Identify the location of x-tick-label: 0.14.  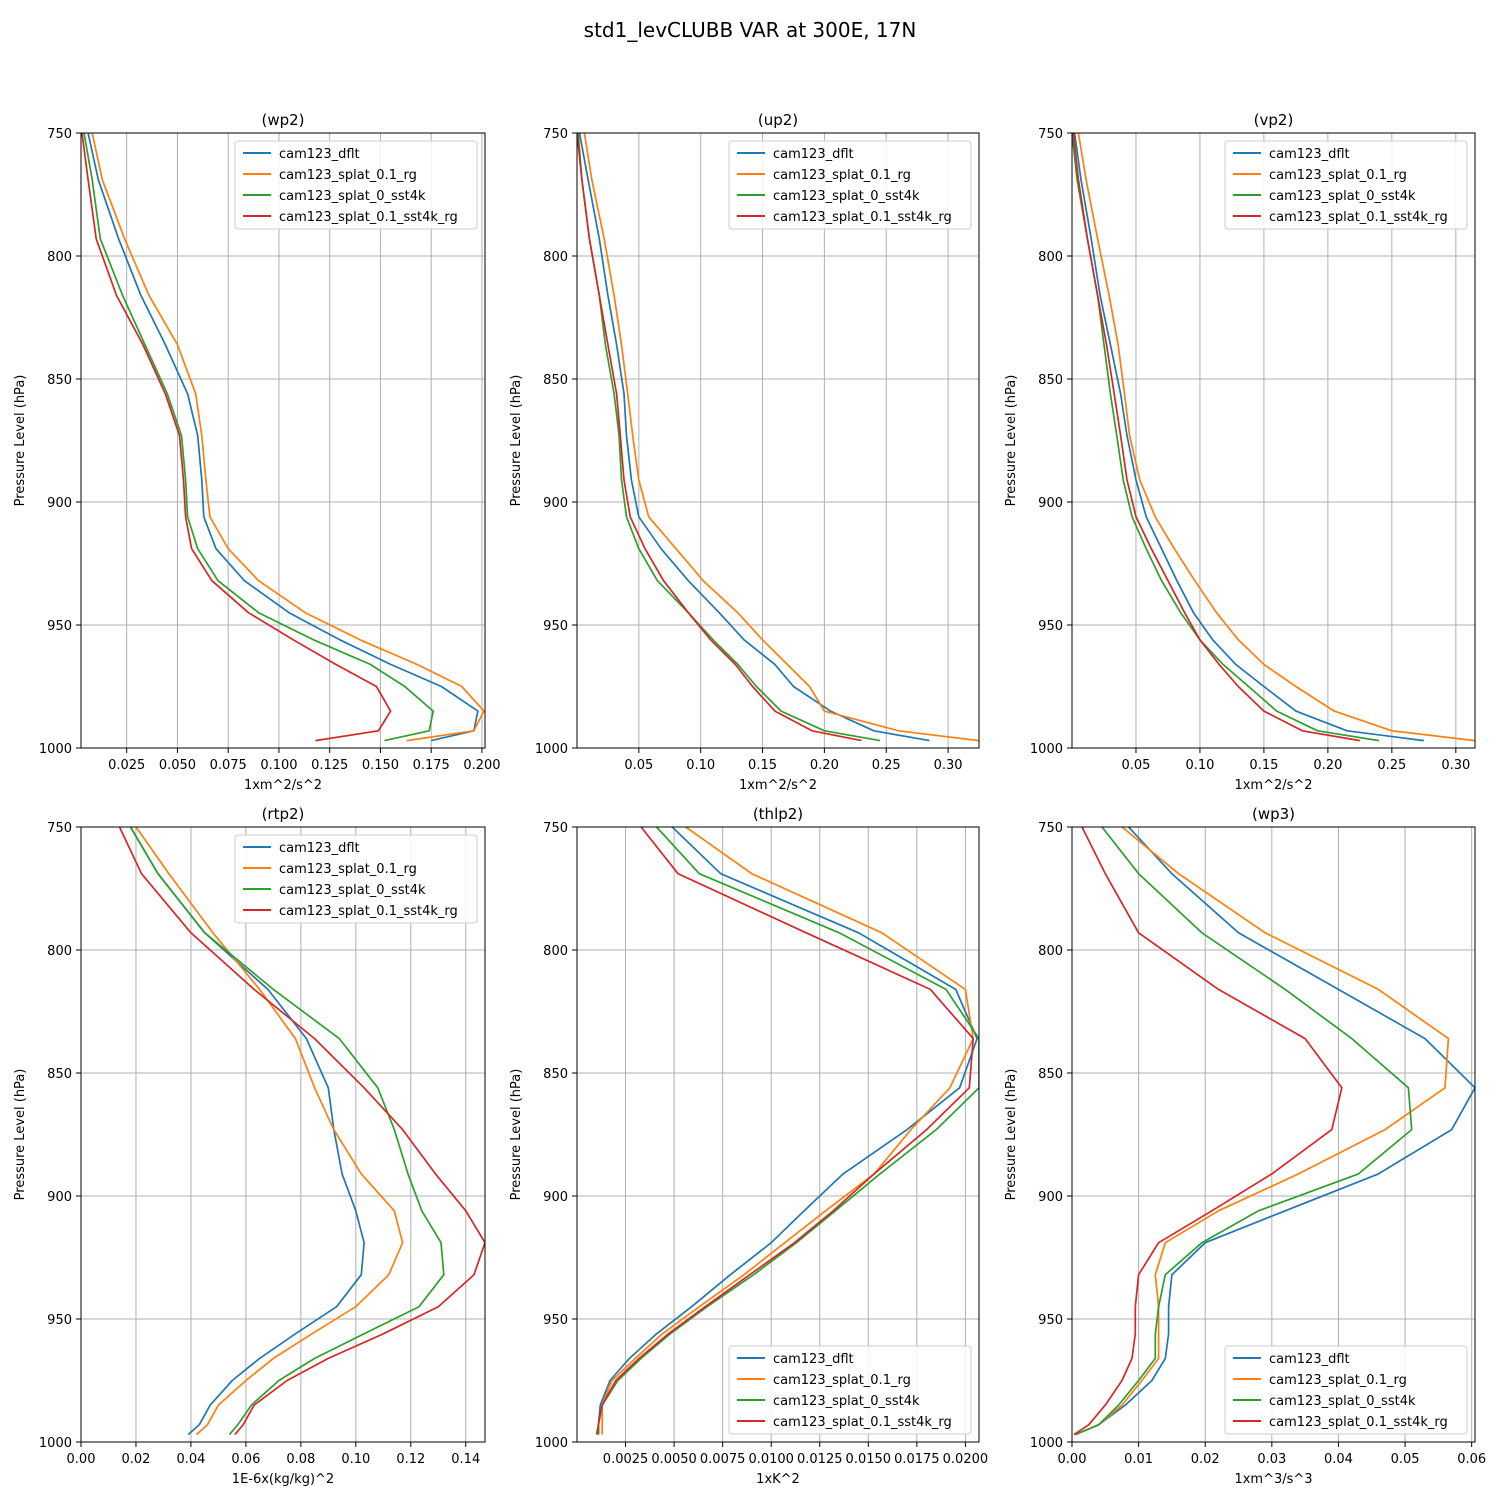
(465, 1459).